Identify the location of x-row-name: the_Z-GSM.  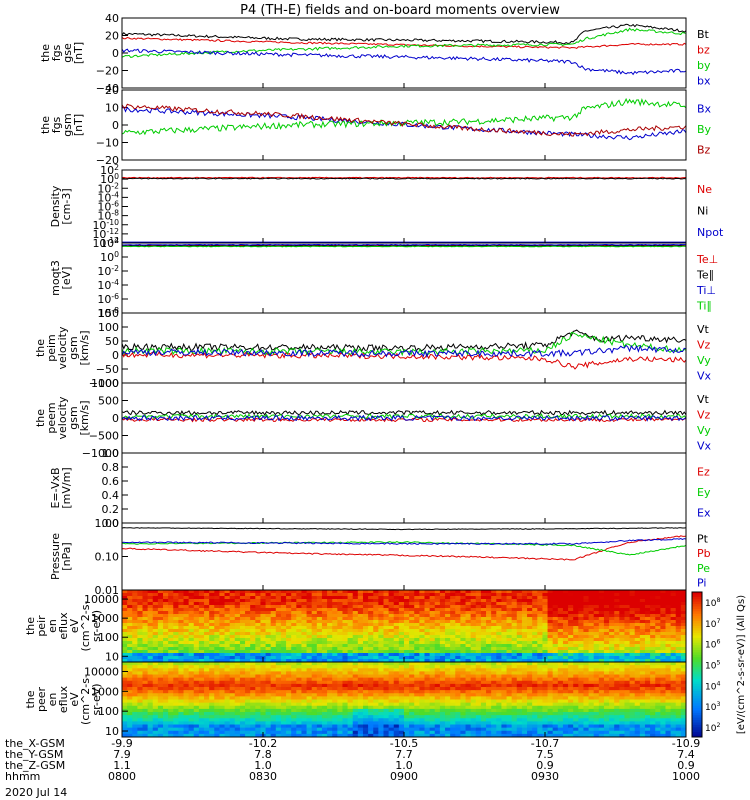
(35, 765).